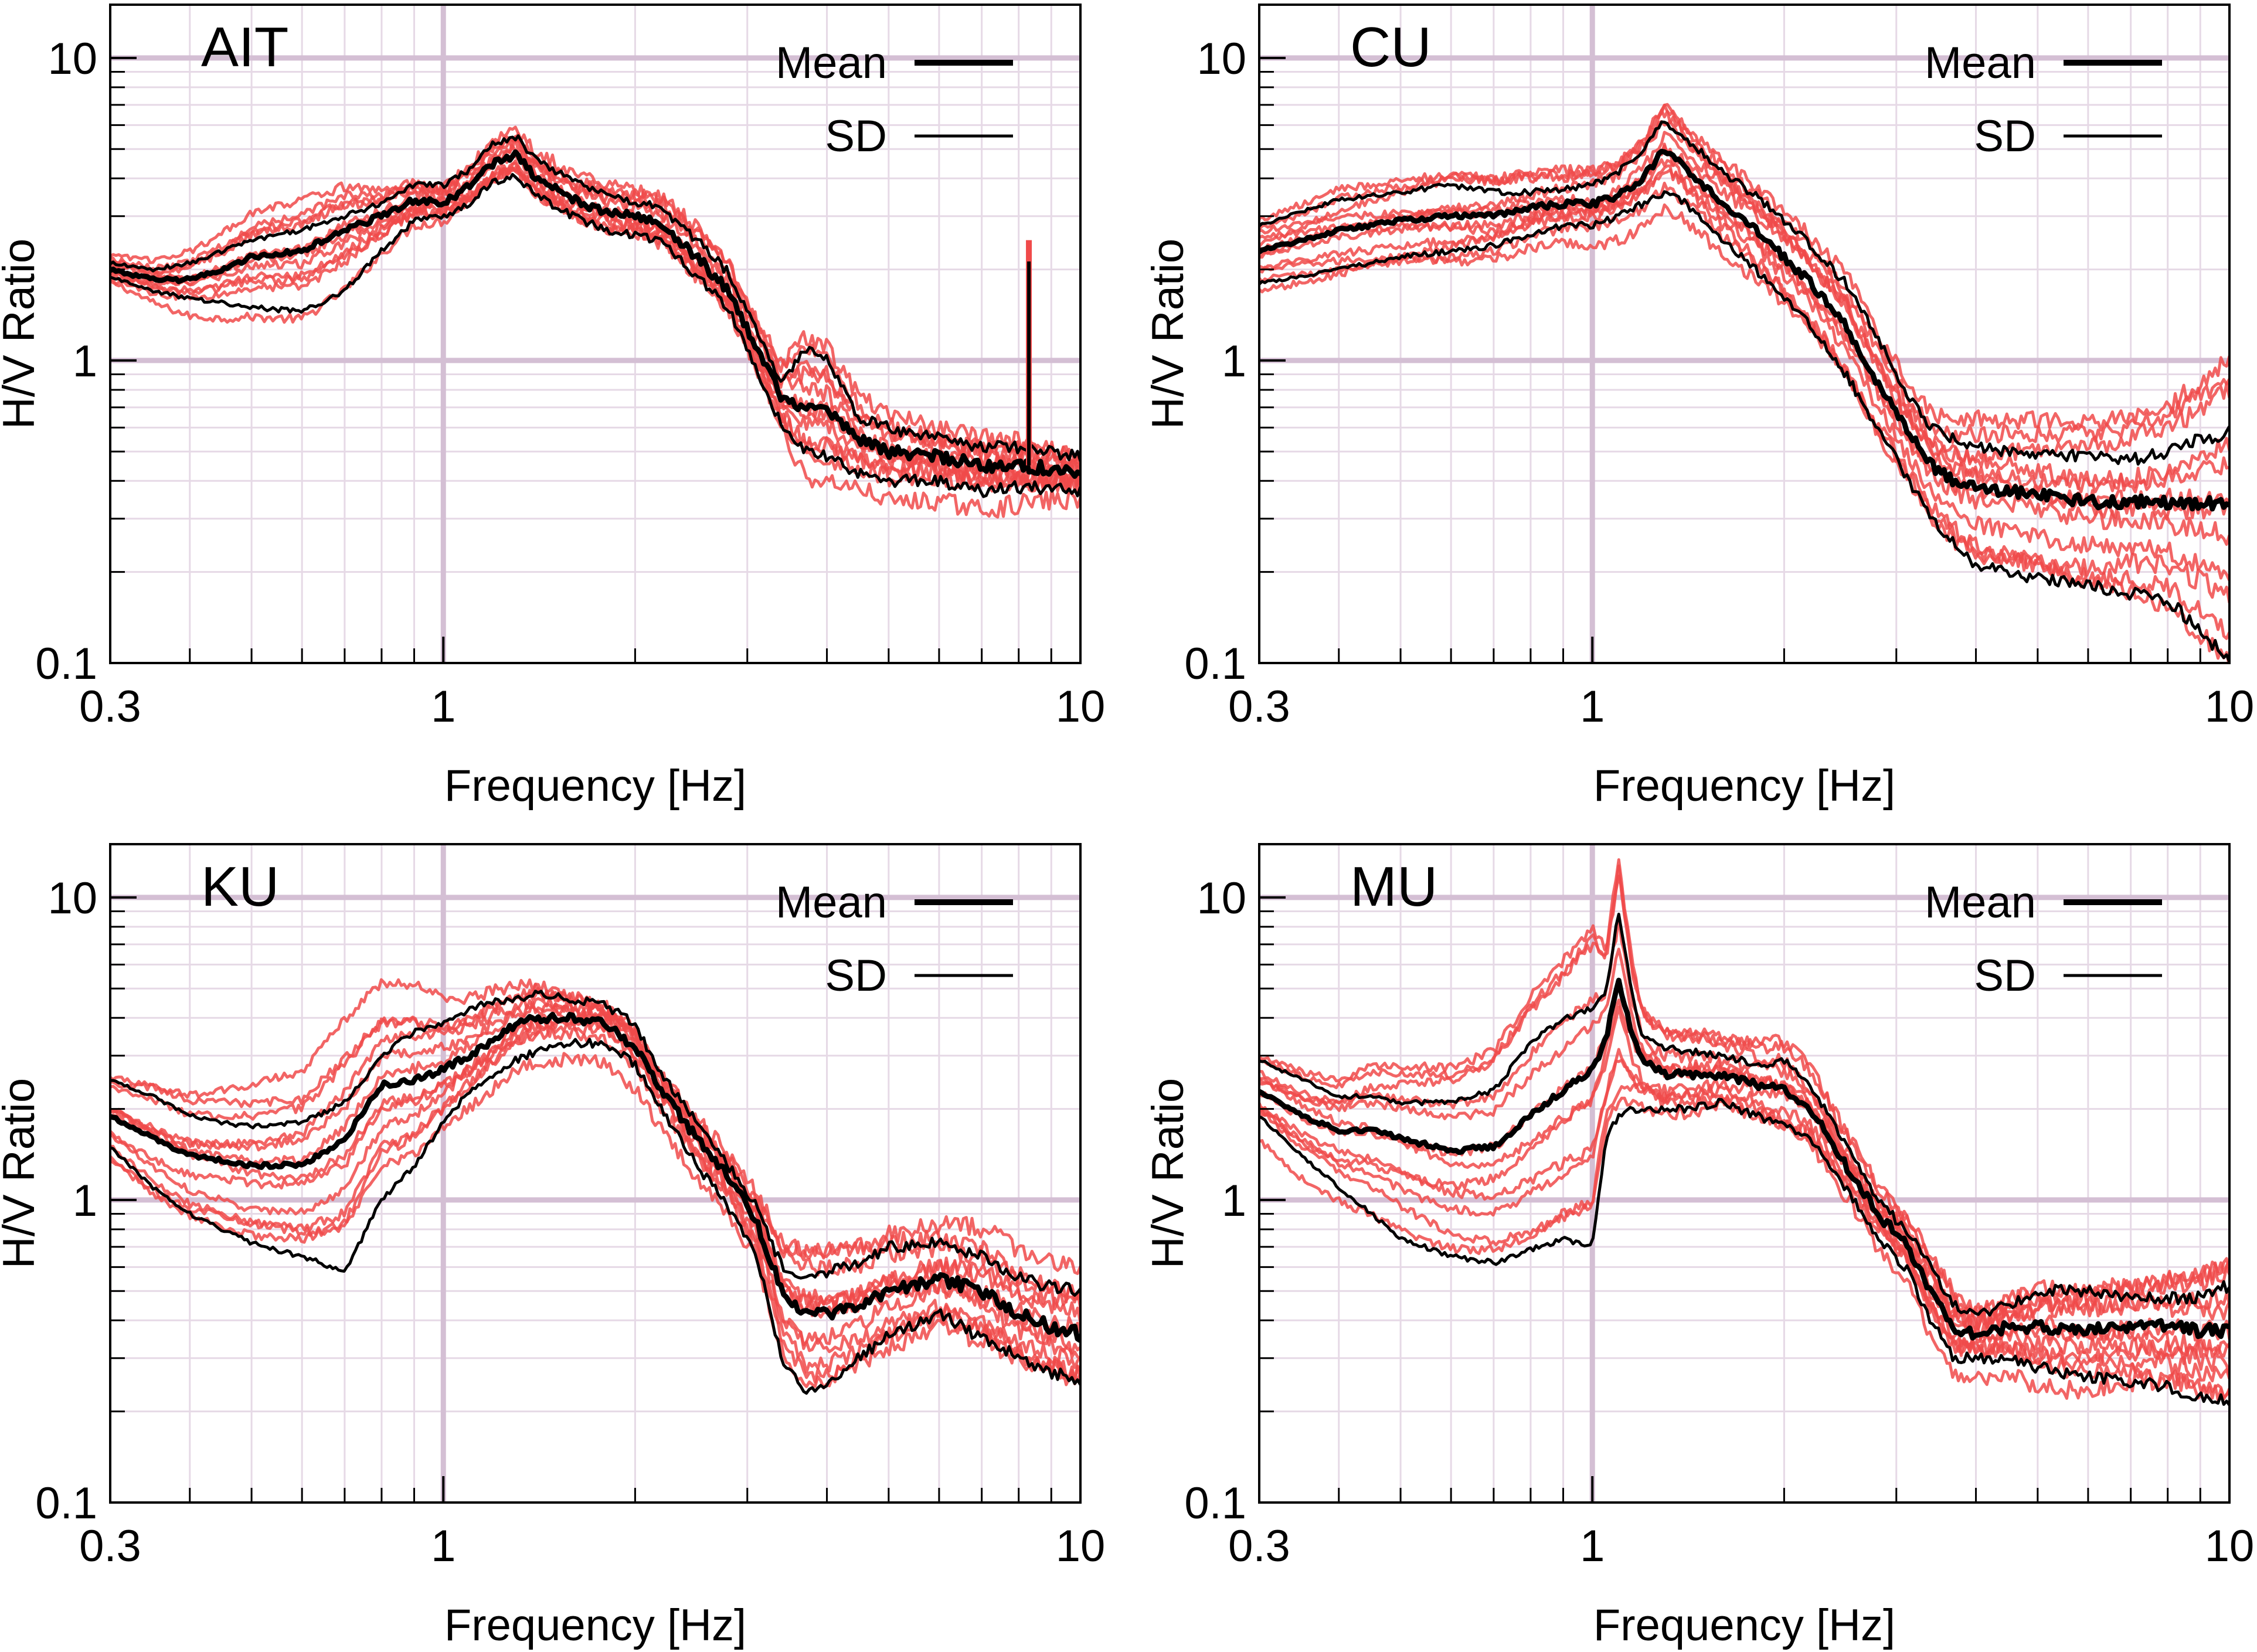 The width and height of the screenshot is (2257, 1652). What do you see at coordinates (1393, 887) in the screenshot?
I see `panel-title: MU` at bounding box center [1393, 887].